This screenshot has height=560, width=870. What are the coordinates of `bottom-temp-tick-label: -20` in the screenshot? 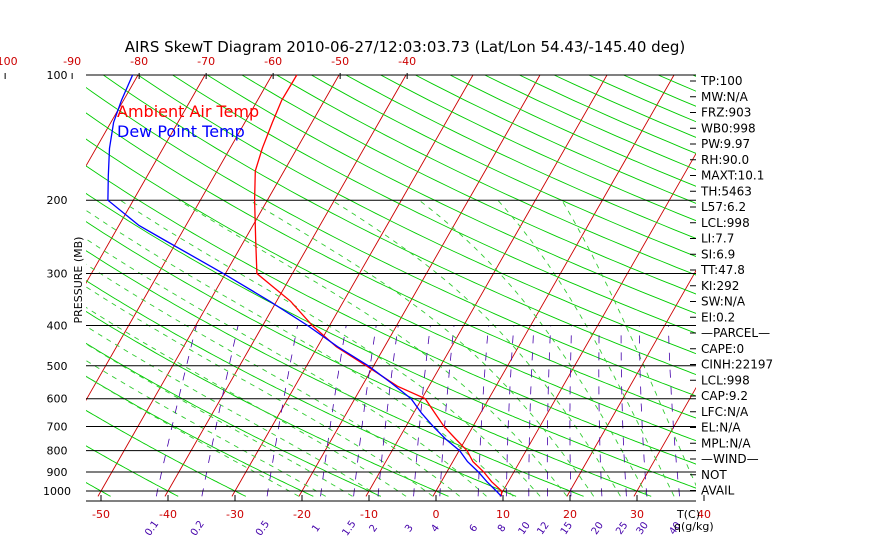 It's located at (302, 514).